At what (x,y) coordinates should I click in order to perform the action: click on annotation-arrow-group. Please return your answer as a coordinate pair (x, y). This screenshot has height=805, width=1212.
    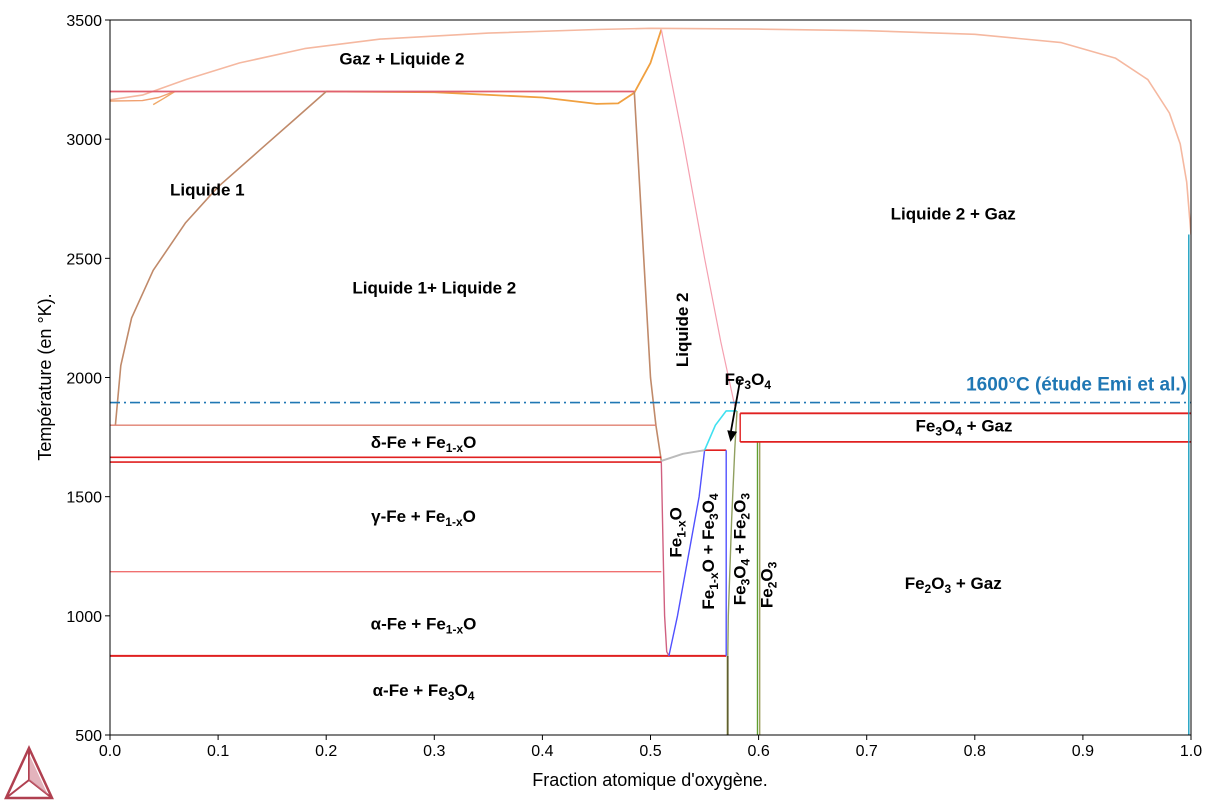
    Looking at the image, I should click on (734, 410).